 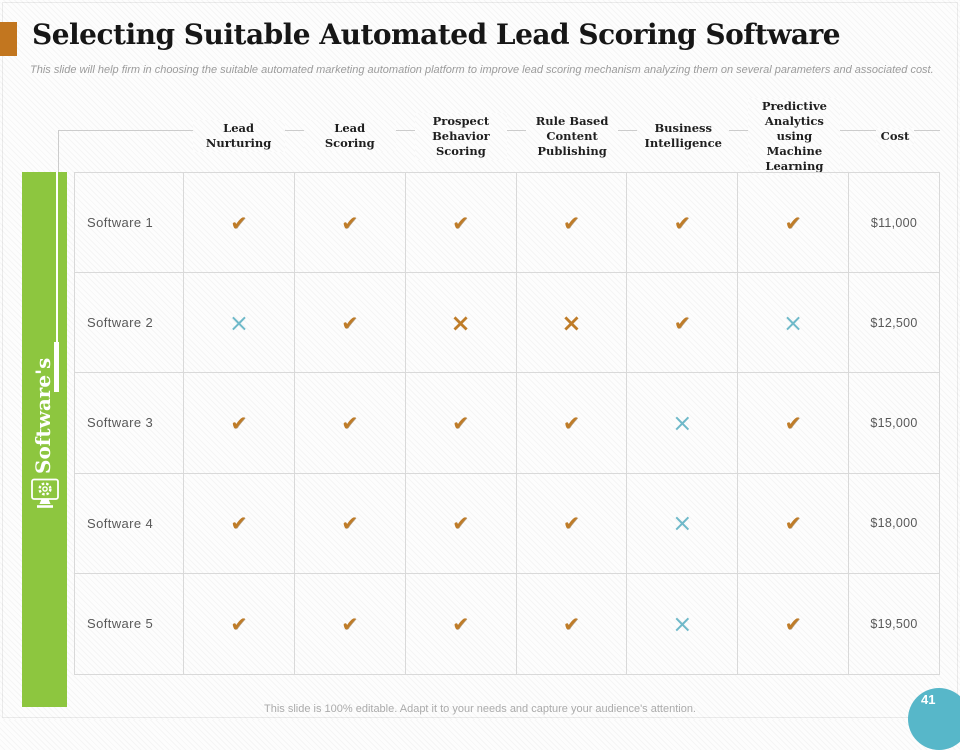 I want to click on cost-value: $18,000, so click(x=894, y=524).